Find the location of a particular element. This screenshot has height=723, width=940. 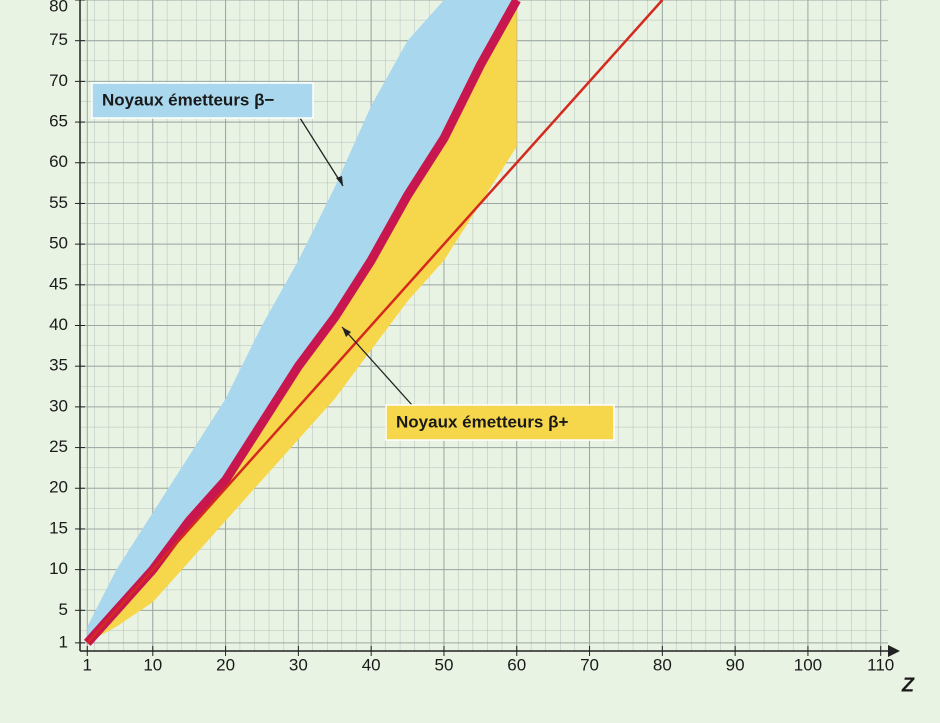

x-tick-label: 80 is located at coordinates (662, 664).